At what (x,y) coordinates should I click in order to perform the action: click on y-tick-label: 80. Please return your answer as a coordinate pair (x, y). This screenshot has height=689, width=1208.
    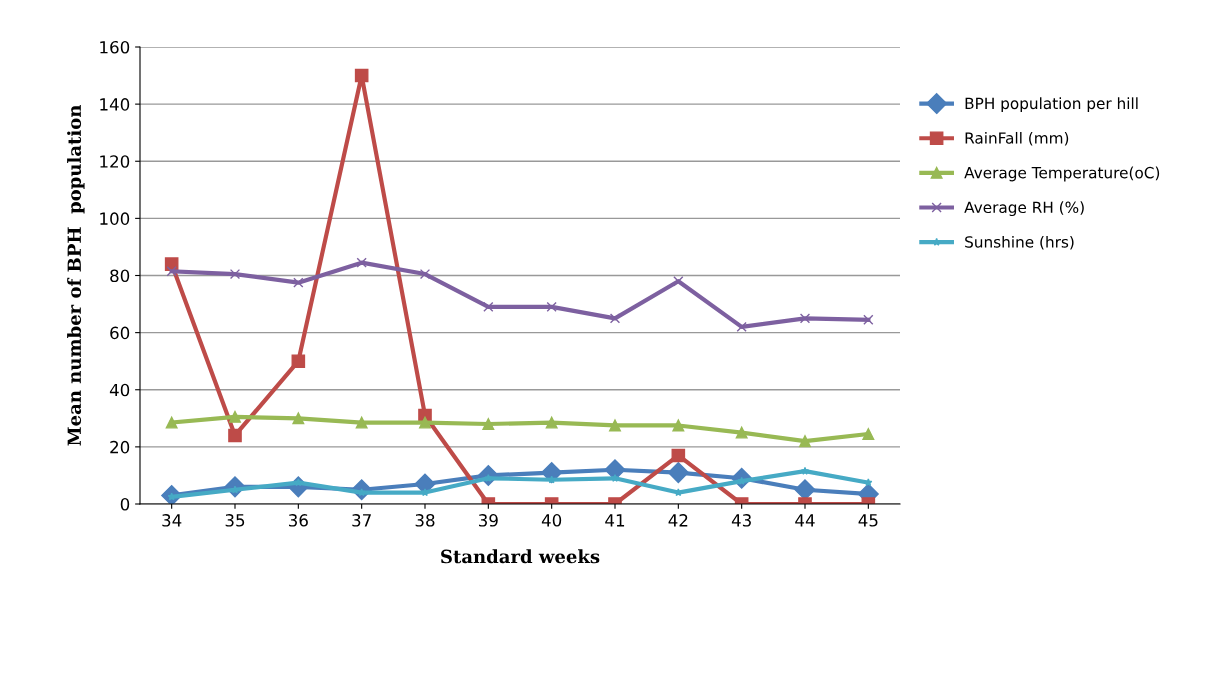
    Looking at the image, I should click on (120, 276).